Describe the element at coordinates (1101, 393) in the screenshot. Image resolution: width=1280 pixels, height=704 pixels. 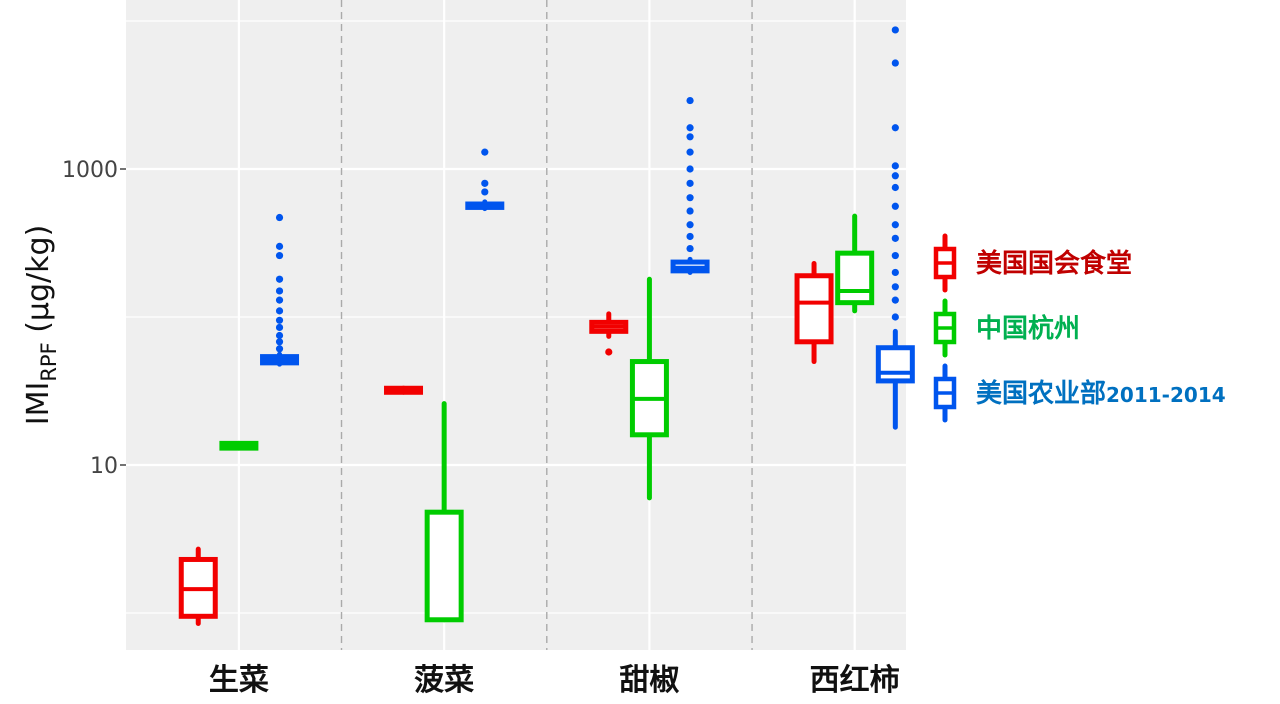
I see `legend-label: 美国农业部2011-2014` at that location.